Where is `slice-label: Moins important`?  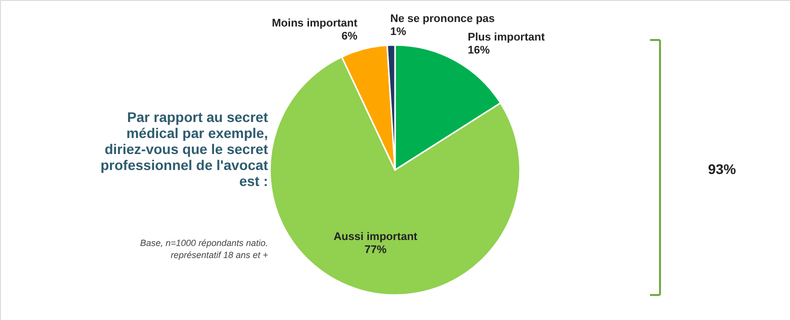 slice-label: Moins important is located at coordinates (315, 24).